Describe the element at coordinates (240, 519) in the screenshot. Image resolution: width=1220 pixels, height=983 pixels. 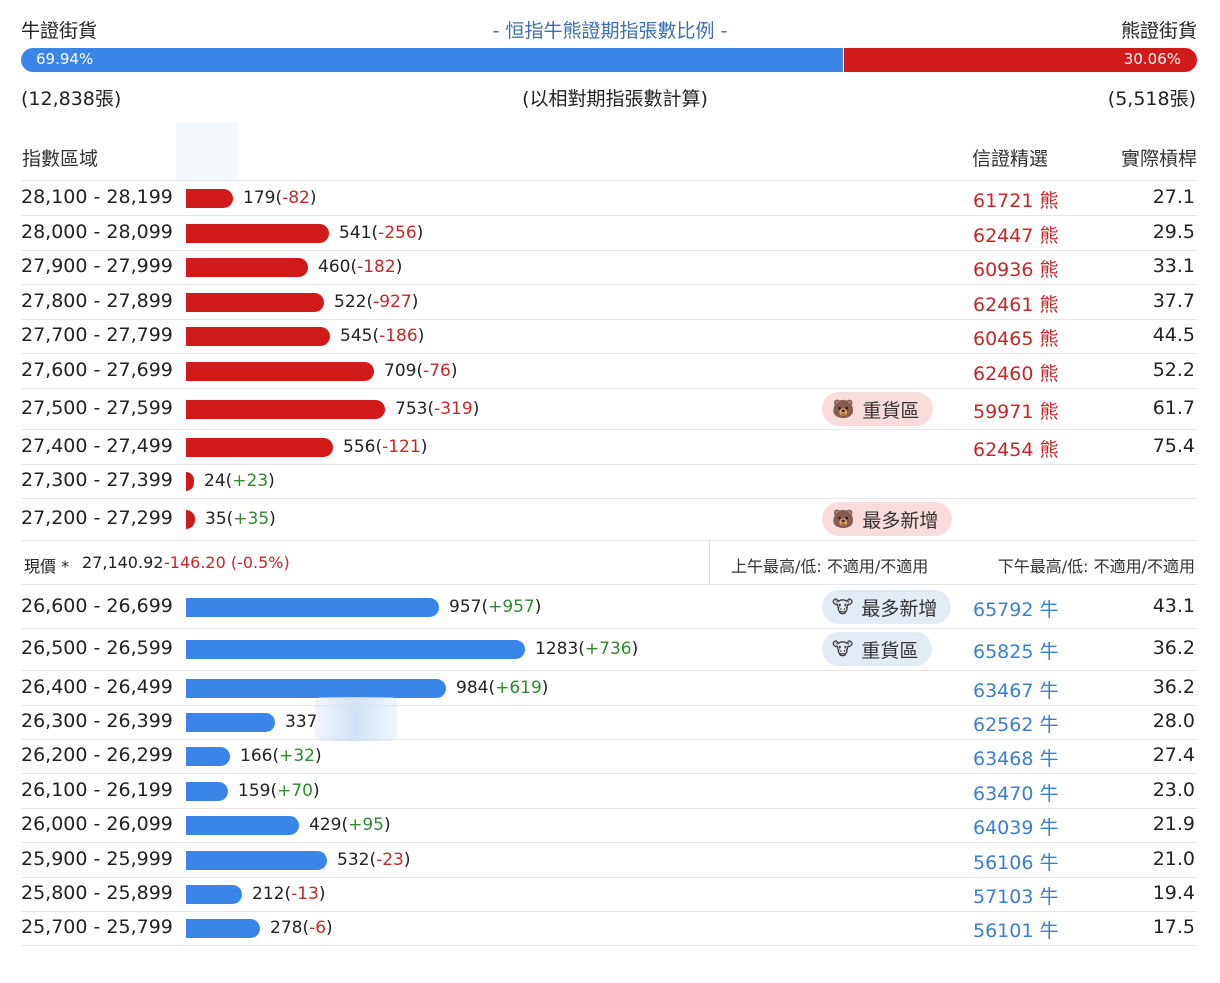
I see `bar-value-label: 35(+35)` at that location.